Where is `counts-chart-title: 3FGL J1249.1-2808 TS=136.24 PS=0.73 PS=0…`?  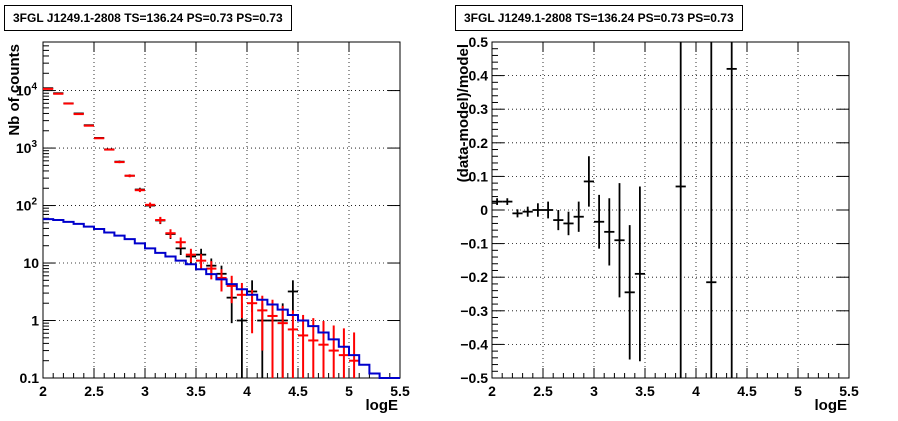 counts-chart-title: 3FGL J1249.1-2808 TS=136.24 PS=0.73 PS=0… is located at coordinates (148, 18).